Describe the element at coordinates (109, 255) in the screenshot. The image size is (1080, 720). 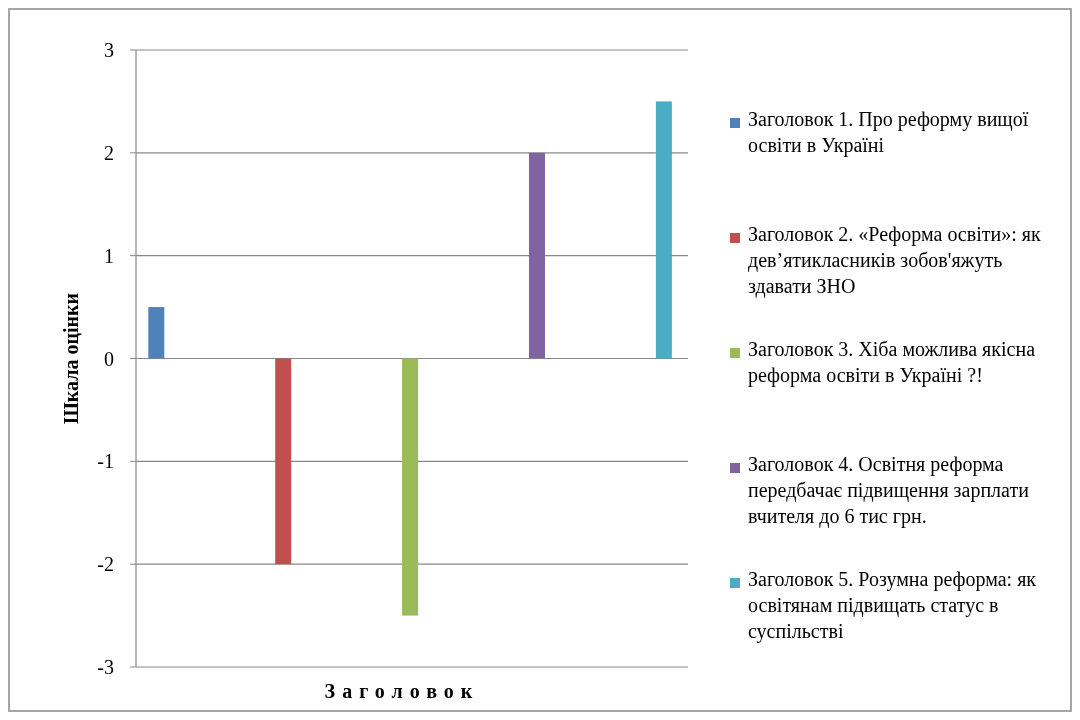
I see `y-tick-label: 1` at that location.